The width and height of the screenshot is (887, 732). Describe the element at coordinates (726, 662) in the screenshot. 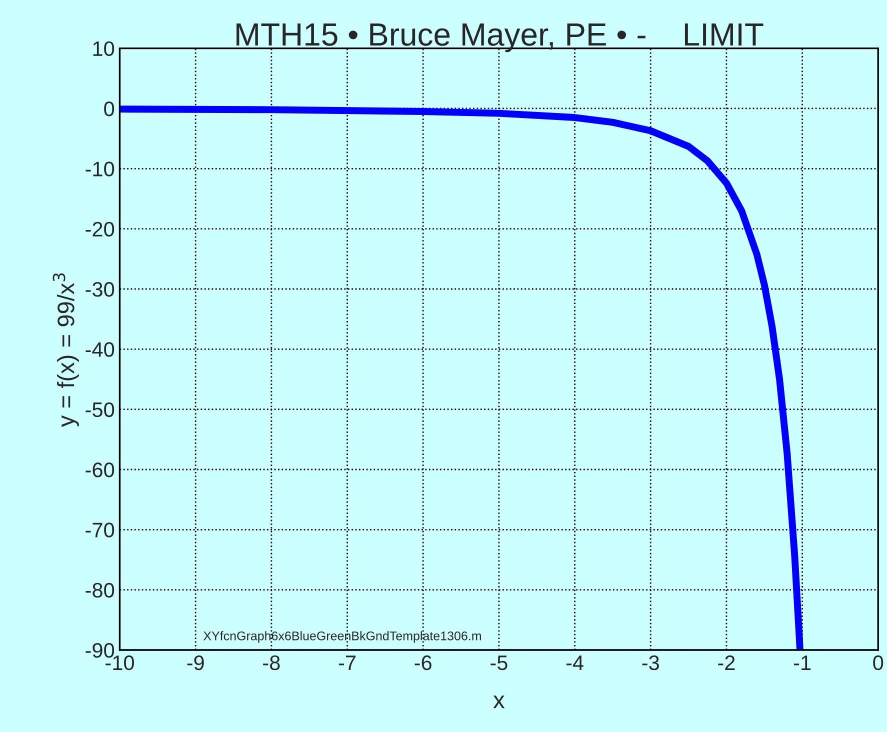

I see `x-tick-label: -2` at that location.